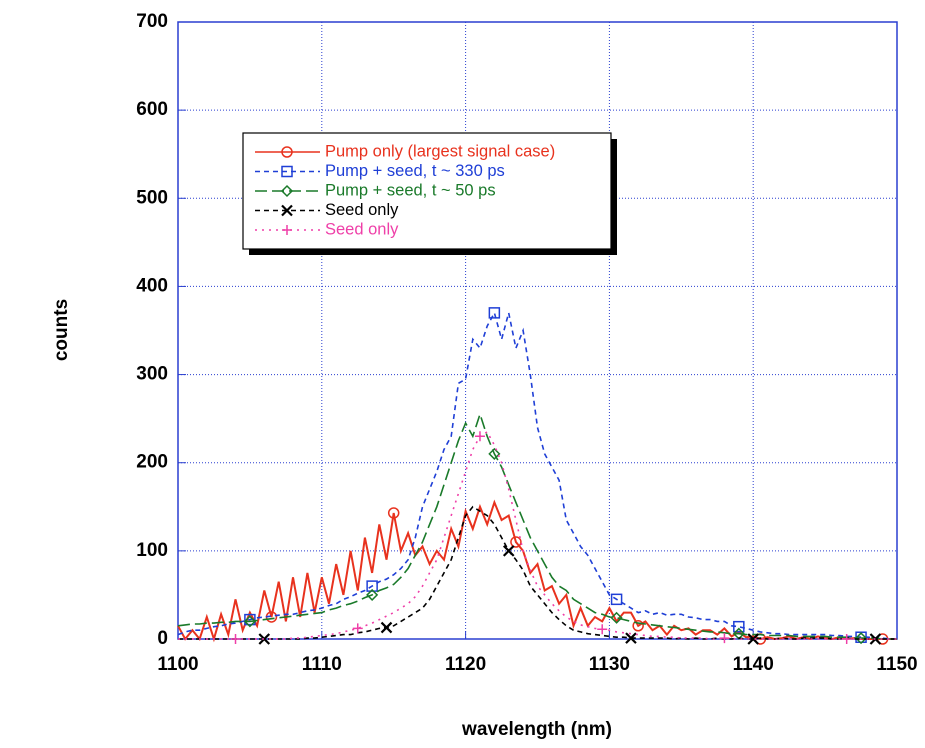  I want to click on y-tick-label: 100, so click(152, 550).